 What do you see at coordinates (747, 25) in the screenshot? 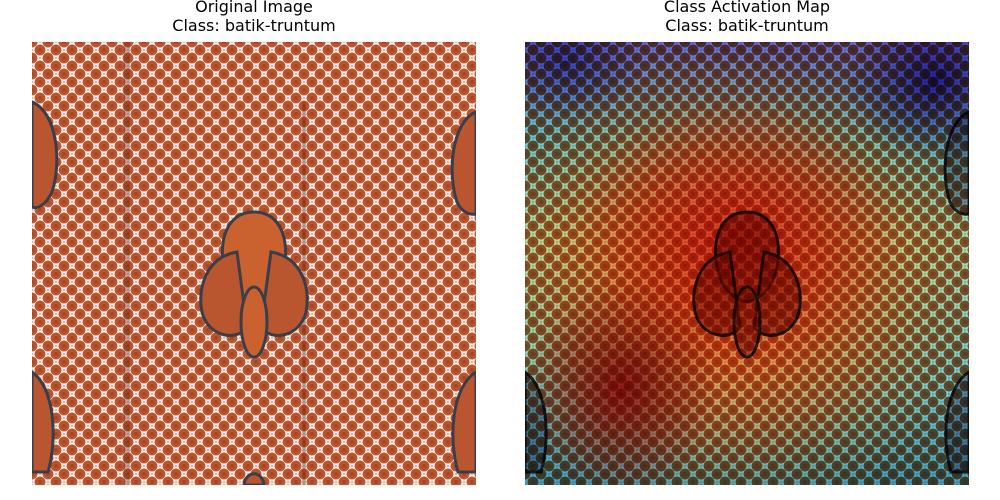
I see `cam-class-label: Class: batik-truntum` at bounding box center [747, 25].